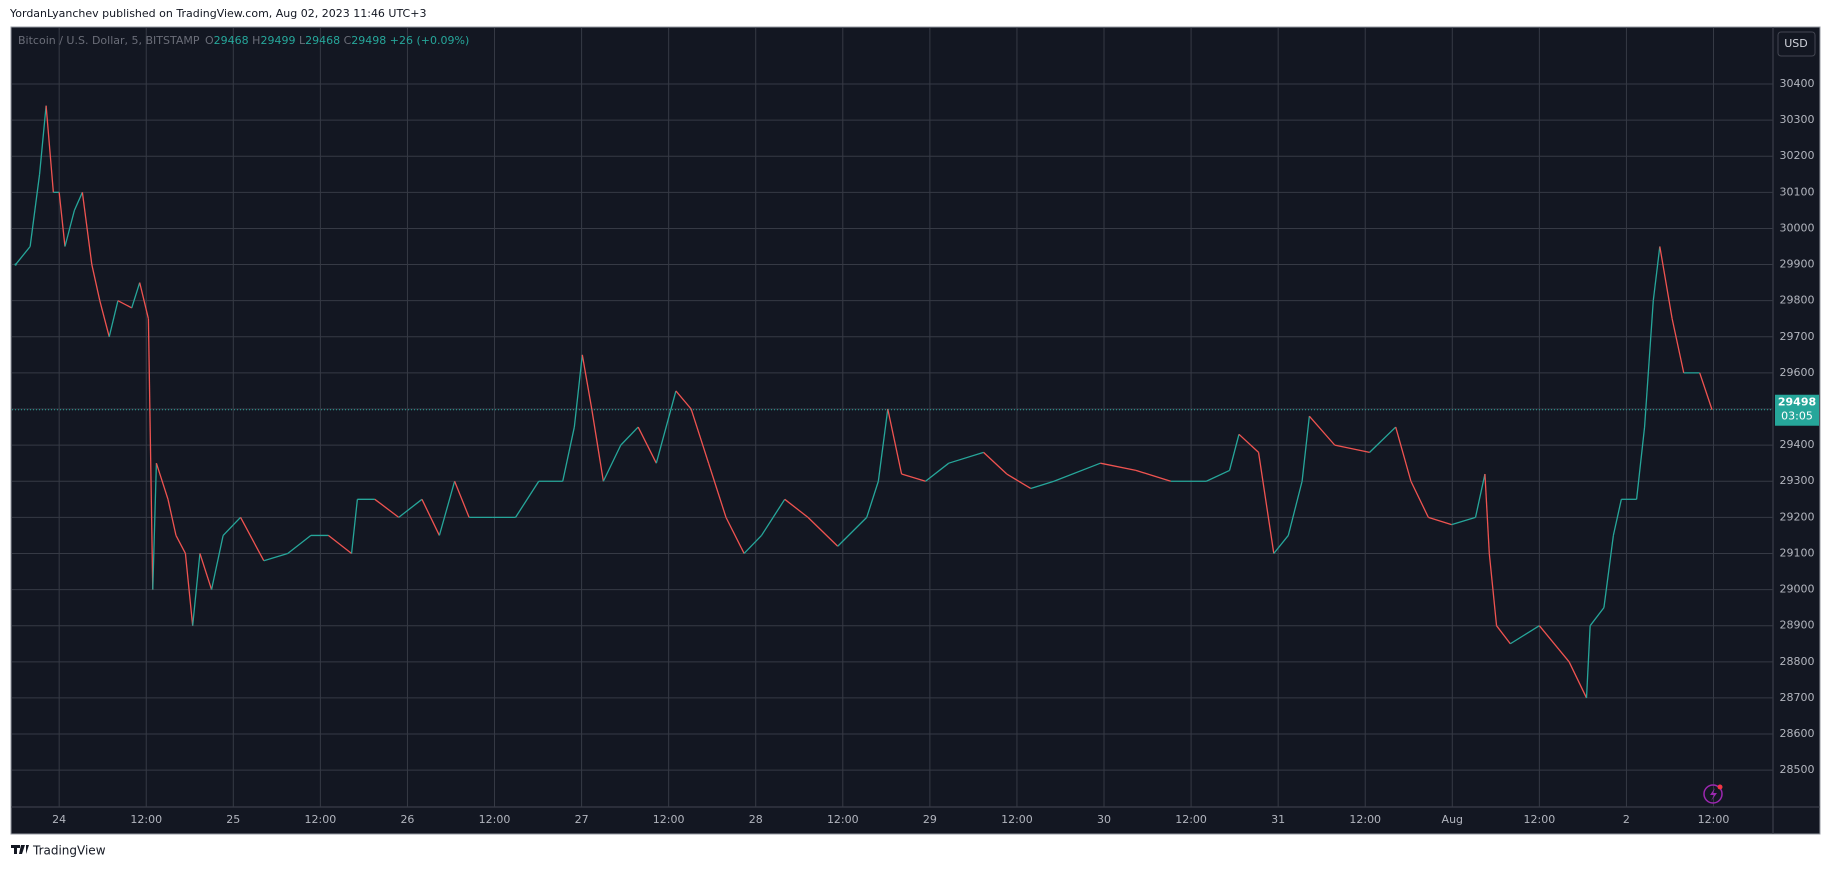 Image resolution: width=1835 pixels, height=869 pixels. Describe the element at coordinates (1797, 661) in the screenshot. I see `y-tick-label: 28800` at that location.